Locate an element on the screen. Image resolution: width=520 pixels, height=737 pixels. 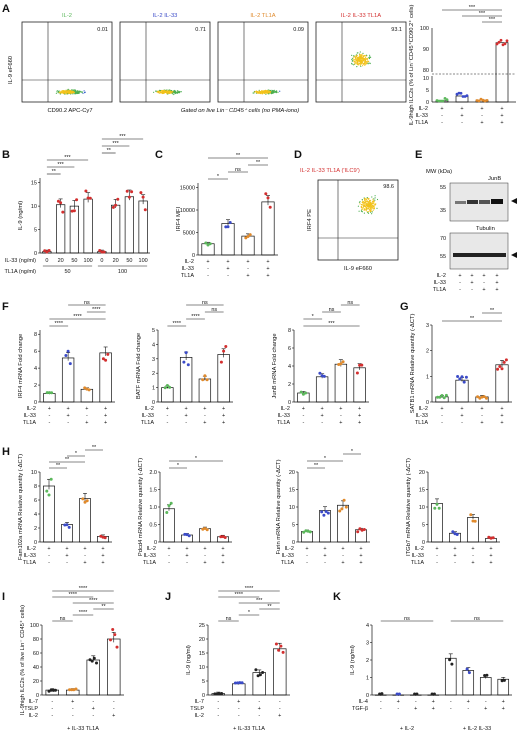
y-tick-label: 2.0 is located at coordinates (153, 473).